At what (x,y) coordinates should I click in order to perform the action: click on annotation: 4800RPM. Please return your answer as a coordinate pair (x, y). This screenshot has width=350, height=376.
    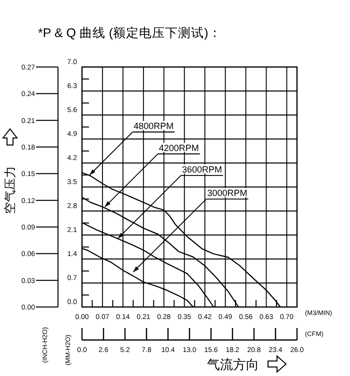
    Looking at the image, I should click on (154, 126).